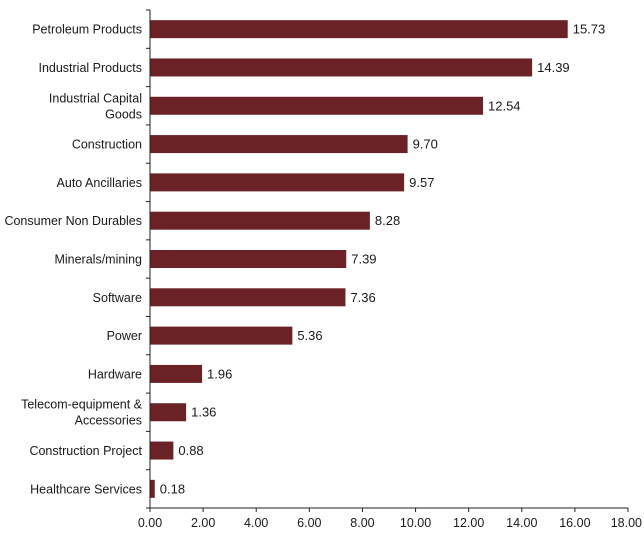 This screenshot has height=533, width=644. What do you see at coordinates (363, 259) in the screenshot?
I see `value-label: 7.39` at bounding box center [363, 259].